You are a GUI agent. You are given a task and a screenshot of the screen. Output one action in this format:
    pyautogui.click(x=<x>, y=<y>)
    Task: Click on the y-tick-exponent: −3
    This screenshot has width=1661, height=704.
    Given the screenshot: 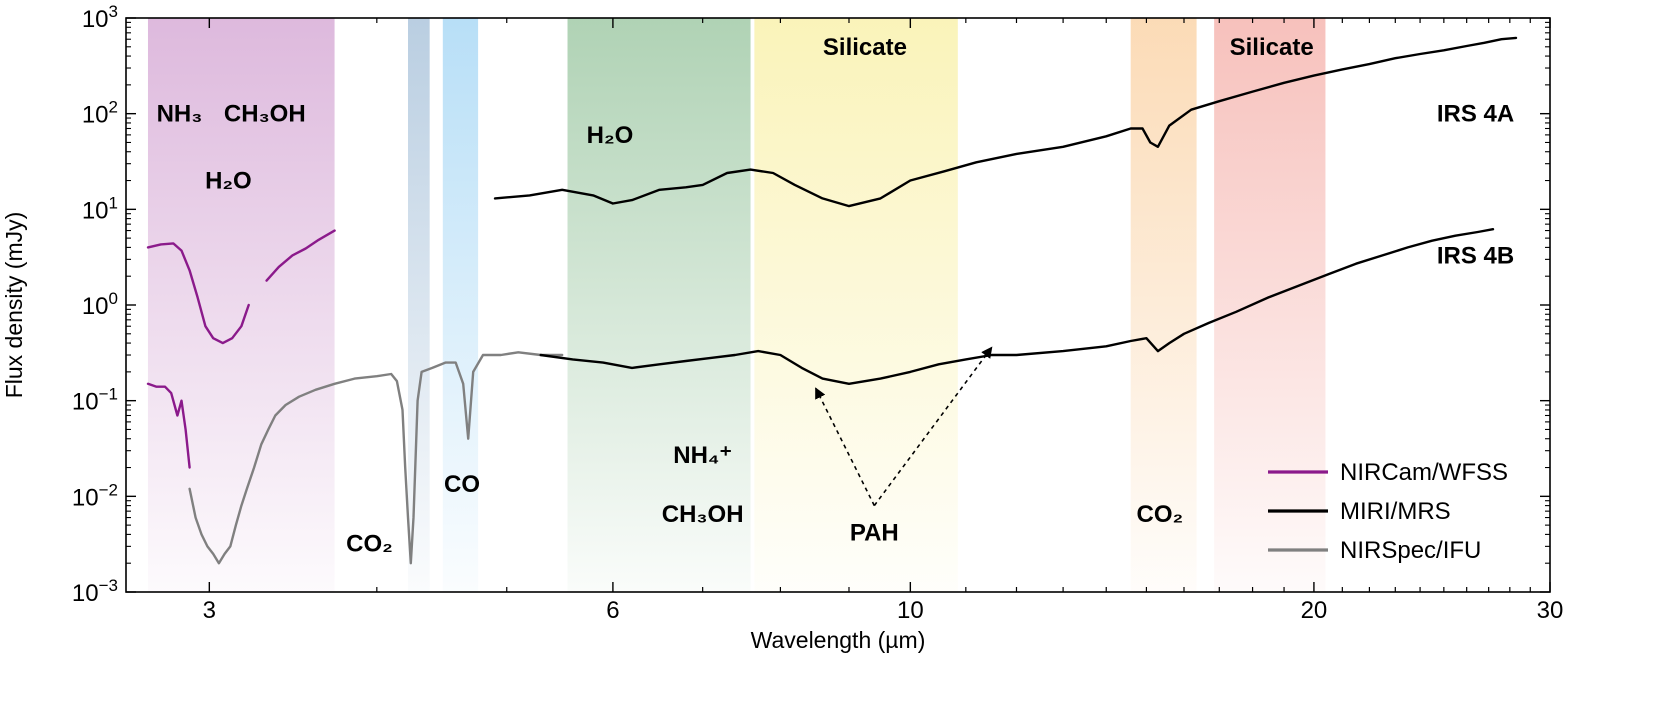 What is the action you would take?
    pyautogui.click(x=108, y=585)
    